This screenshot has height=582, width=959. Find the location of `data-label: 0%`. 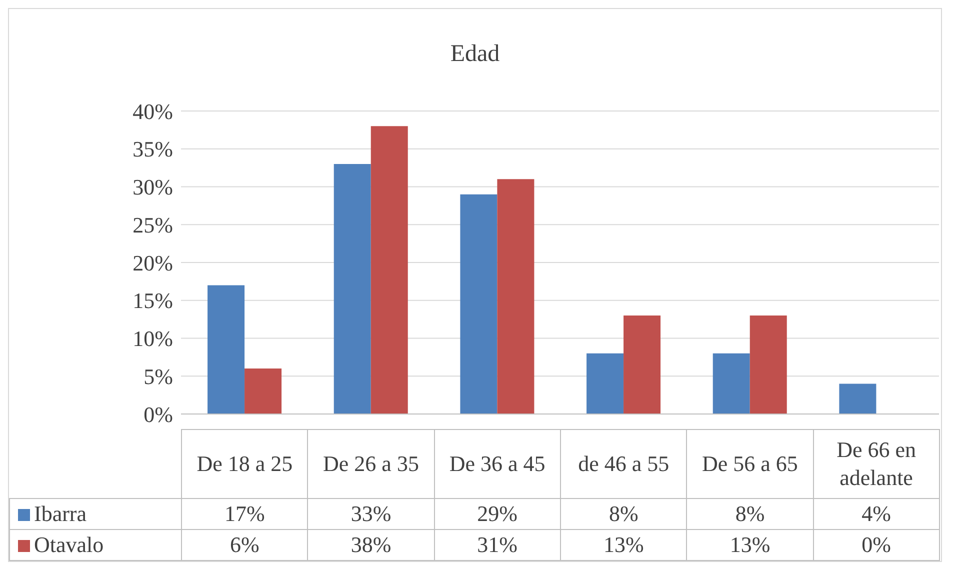

data-label: 0% is located at coordinates (876, 545).